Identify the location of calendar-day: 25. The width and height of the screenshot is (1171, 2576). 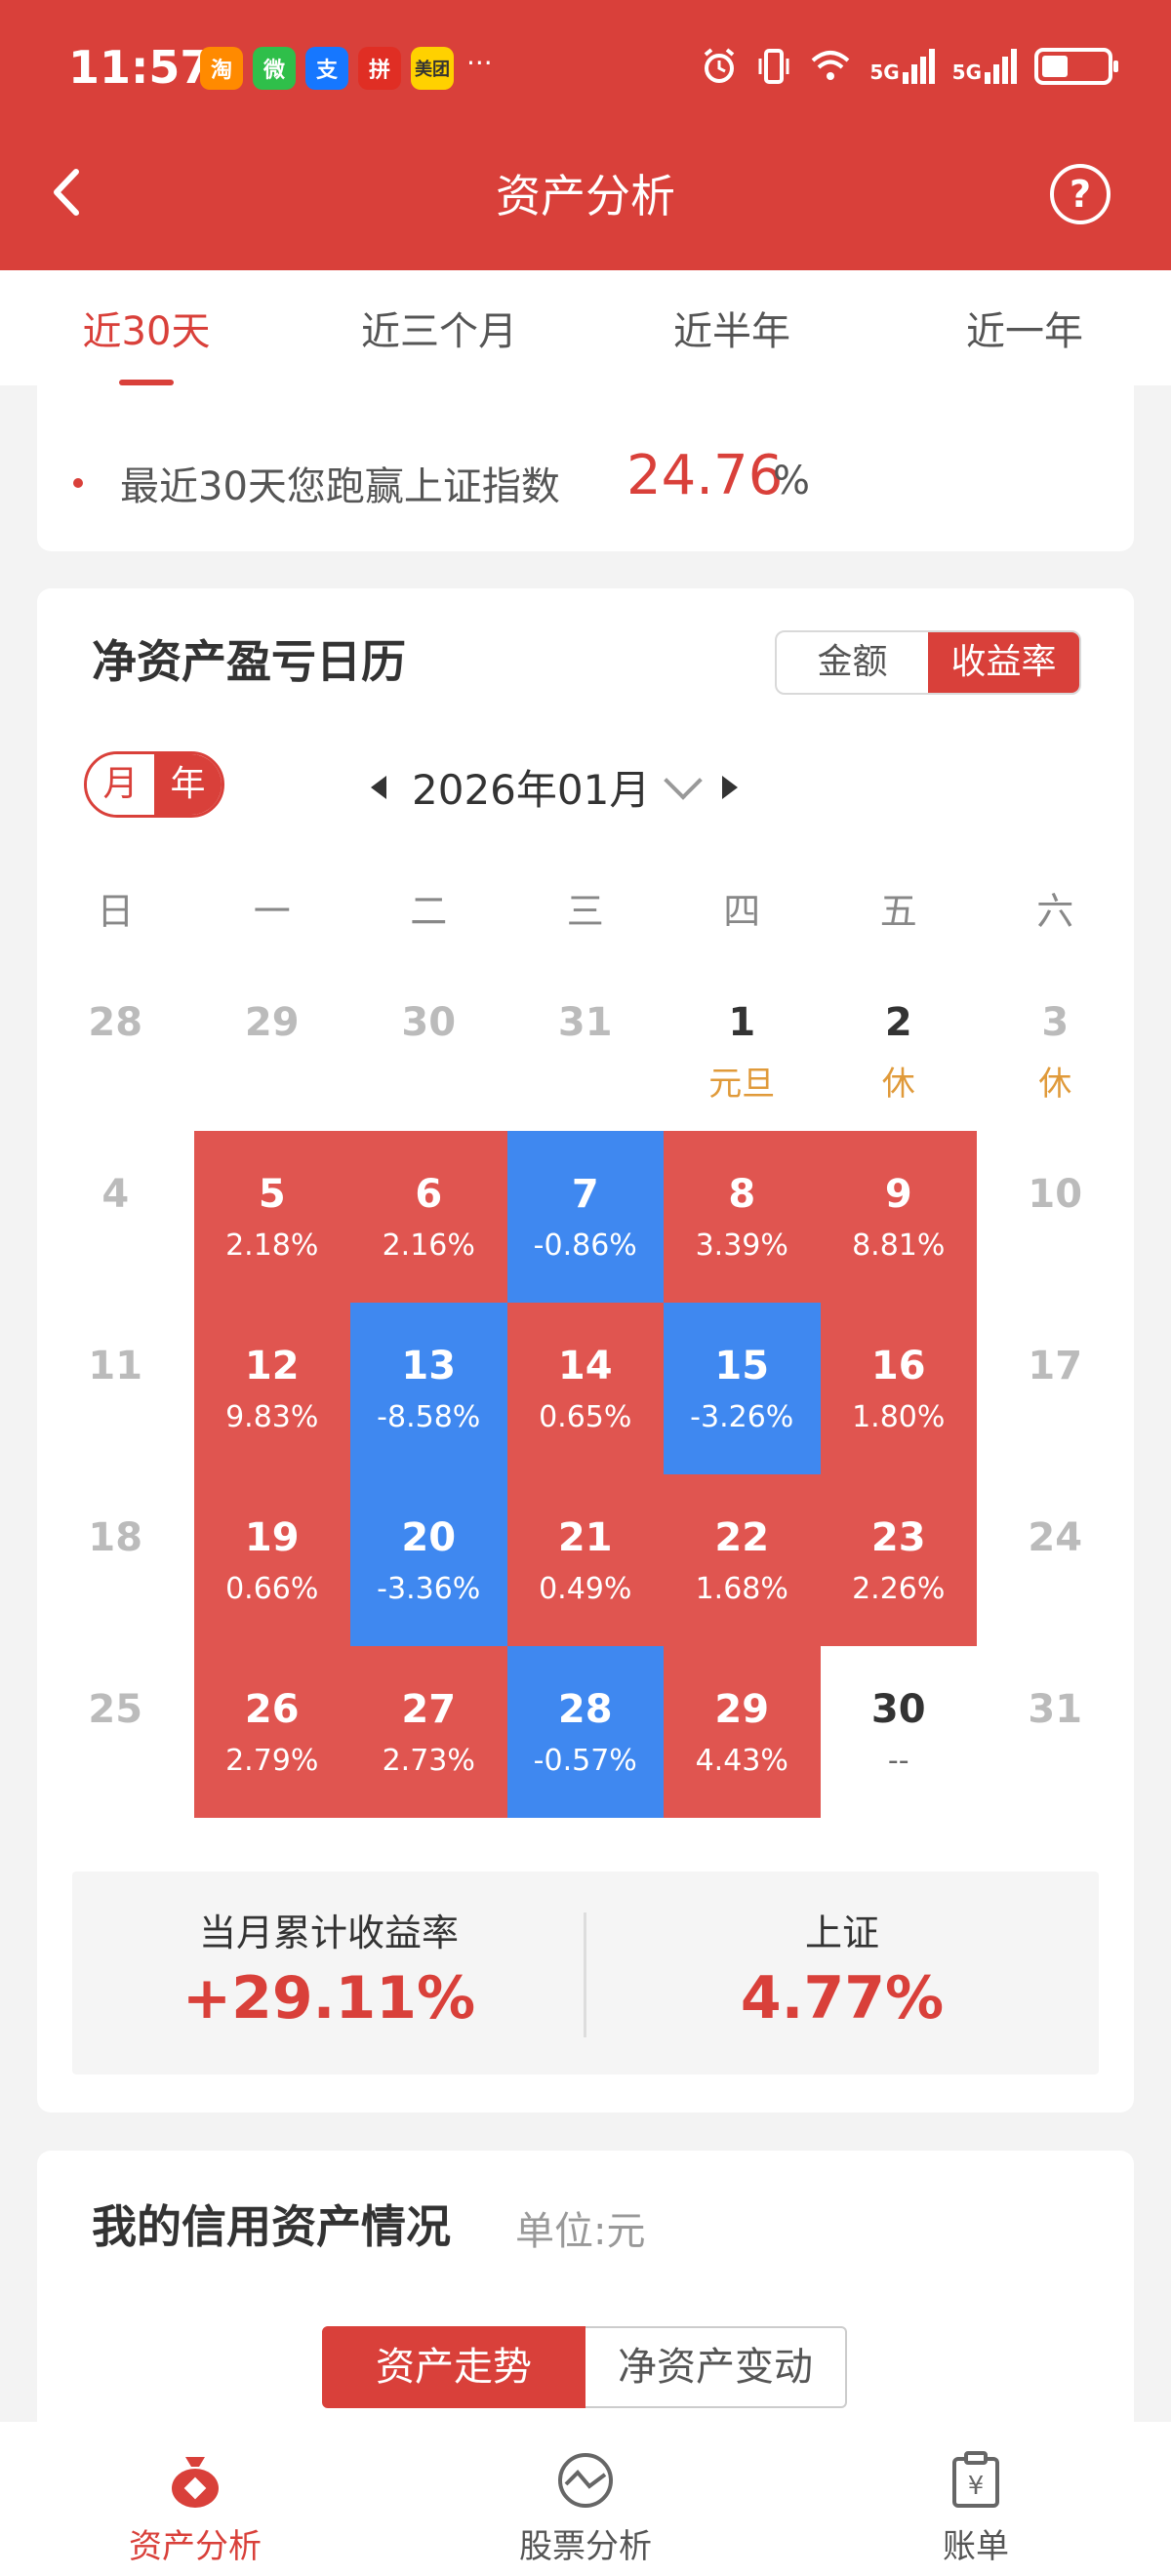
(115, 1732).